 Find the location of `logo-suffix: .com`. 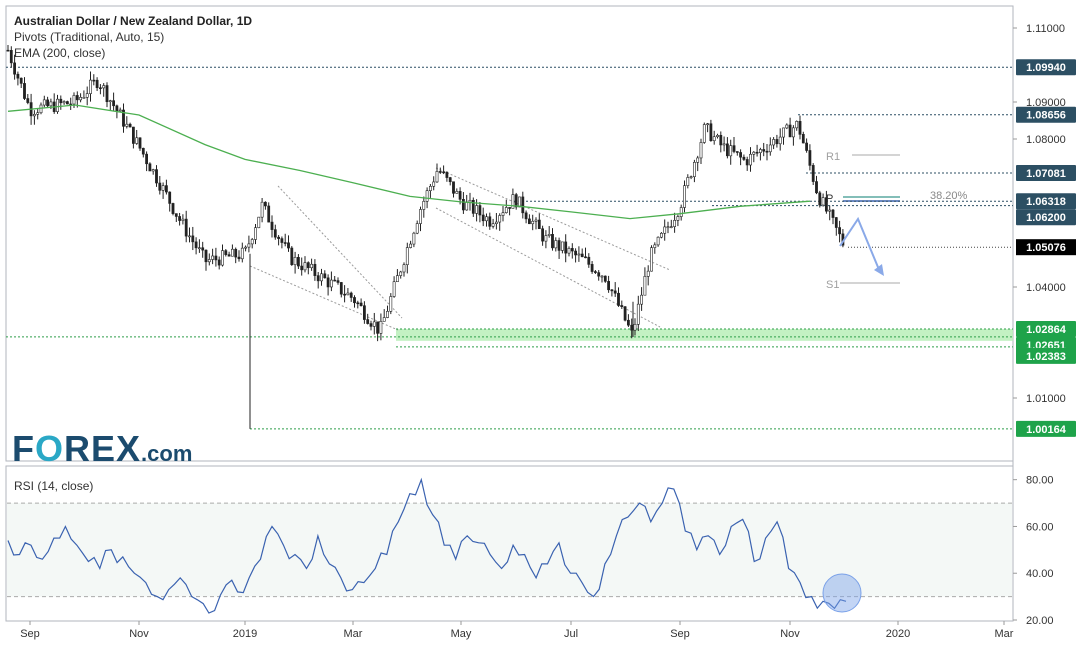

logo-suffix: .com is located at coordinates (167, 453).